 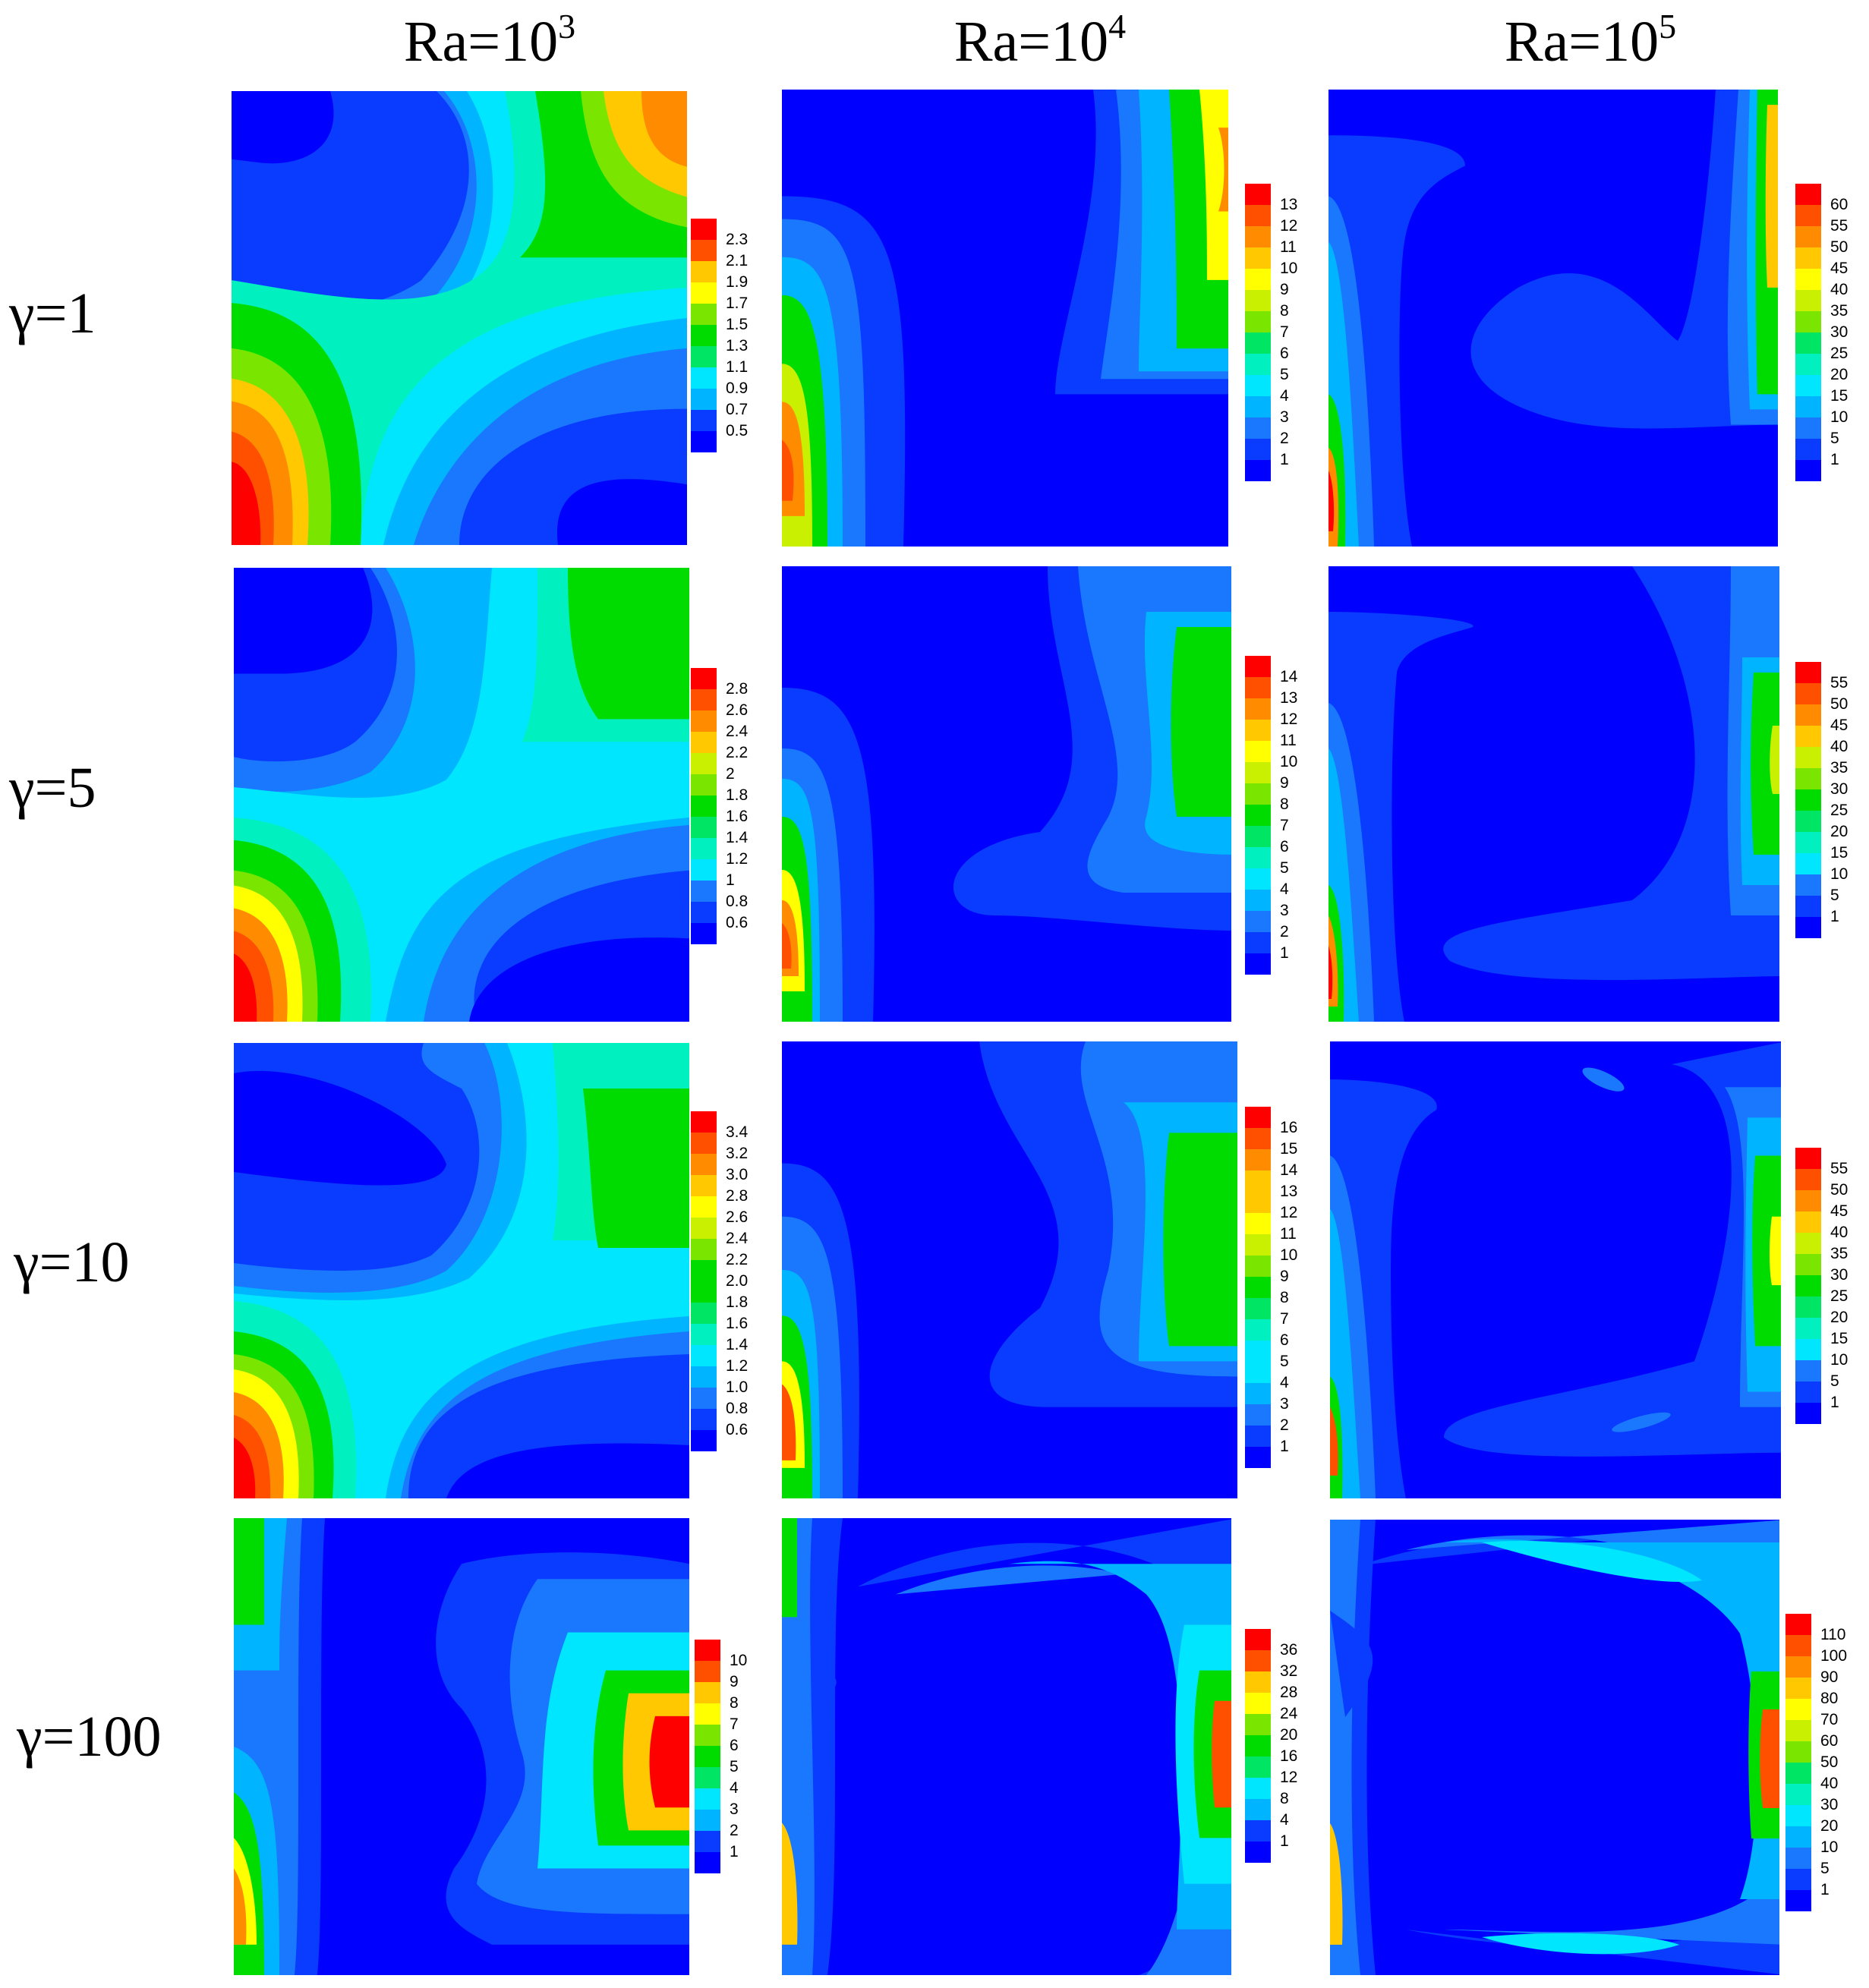 What do you see at coordinates (1840, 289) in the screenshot?
I see `colorbar-tick-label: 40` at bounding box center [1840, 289].